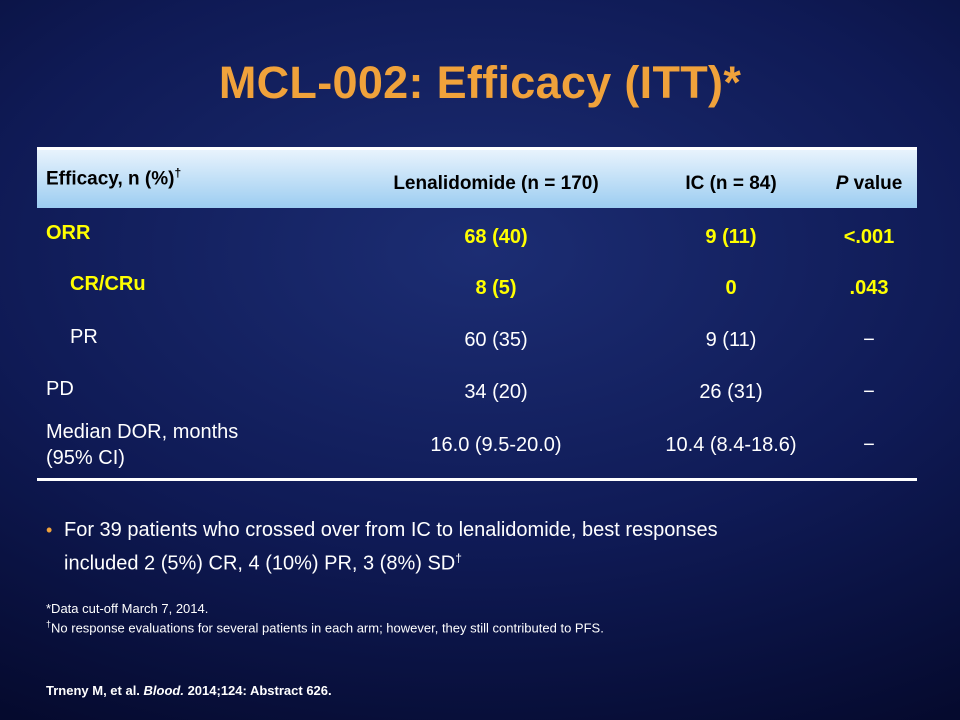  I want to click on row-label: PR, so click(84, 337).